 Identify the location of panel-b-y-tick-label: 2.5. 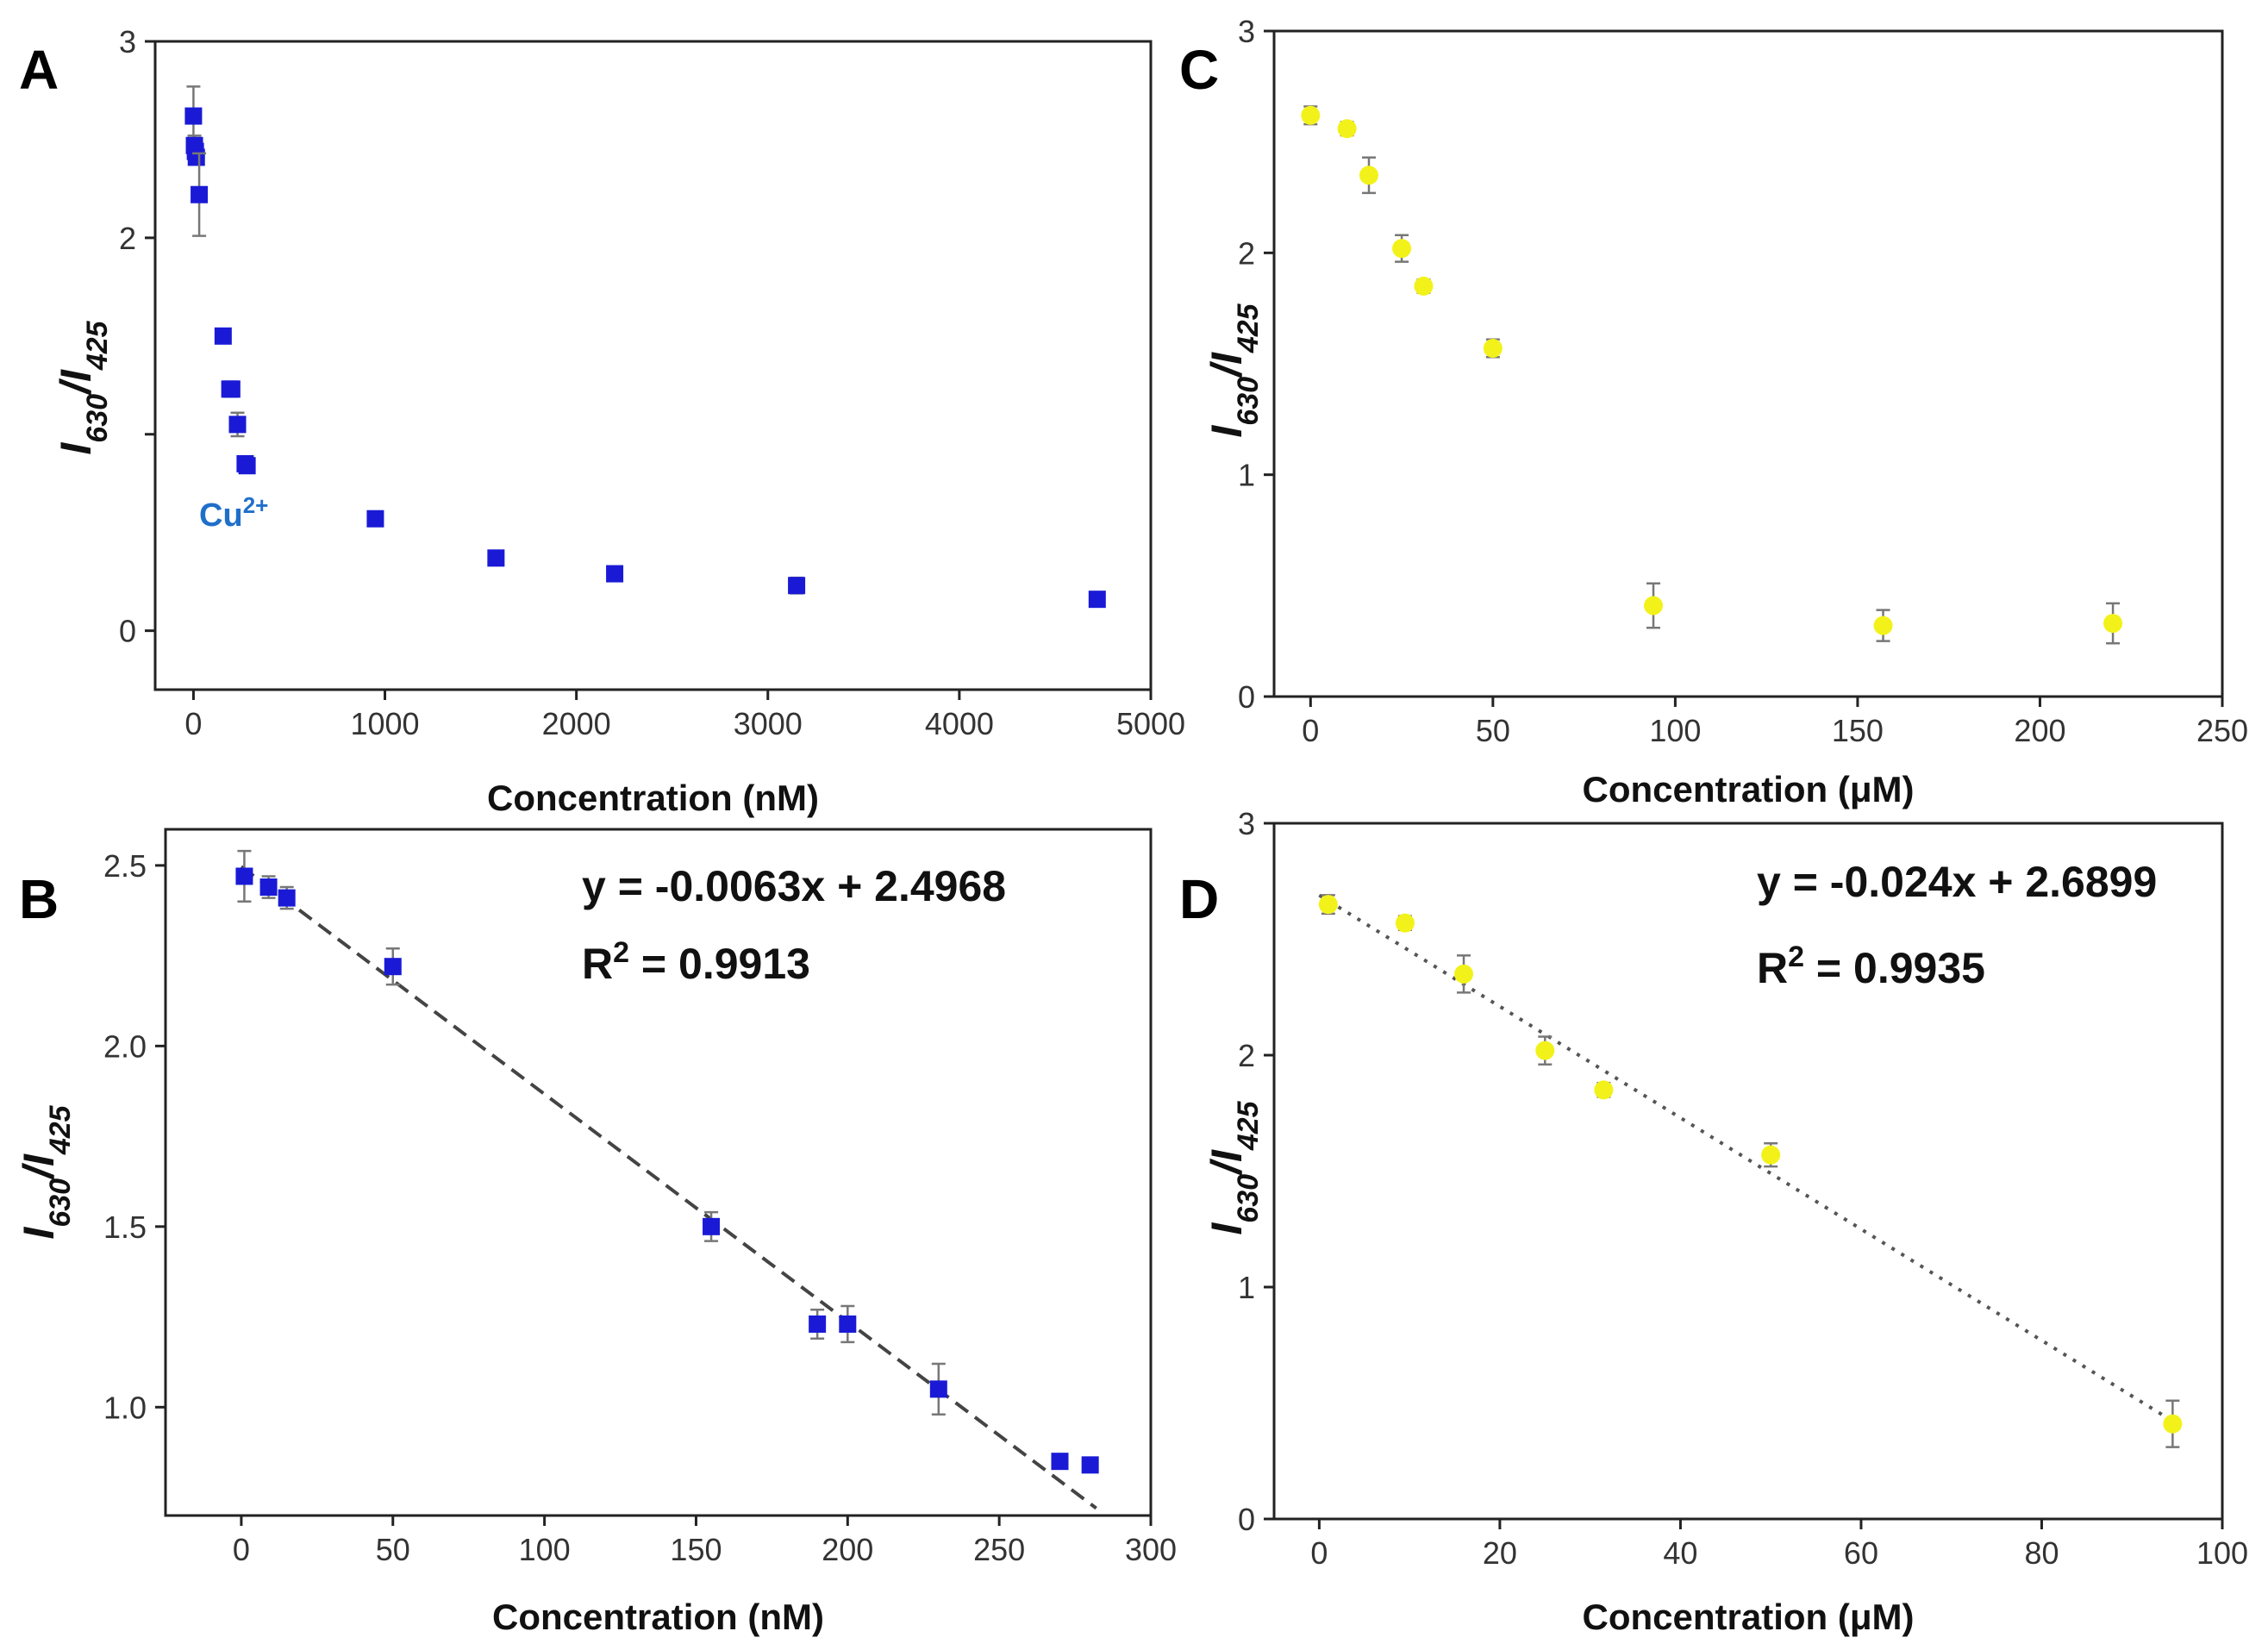
(125, 866).